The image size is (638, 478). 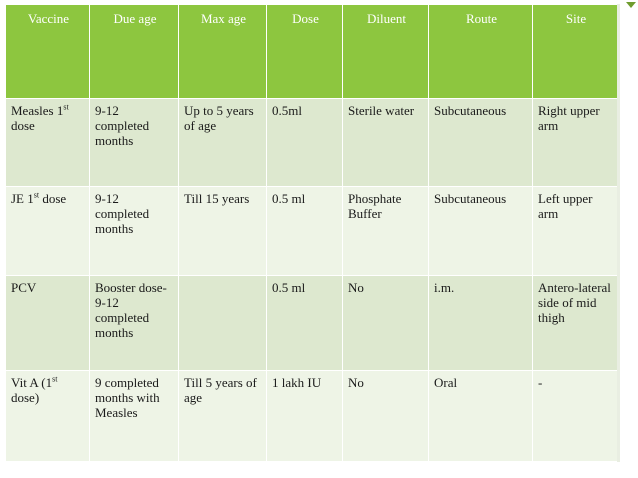 I want to click on cell-route: Oral, so click(x=480, y=416).